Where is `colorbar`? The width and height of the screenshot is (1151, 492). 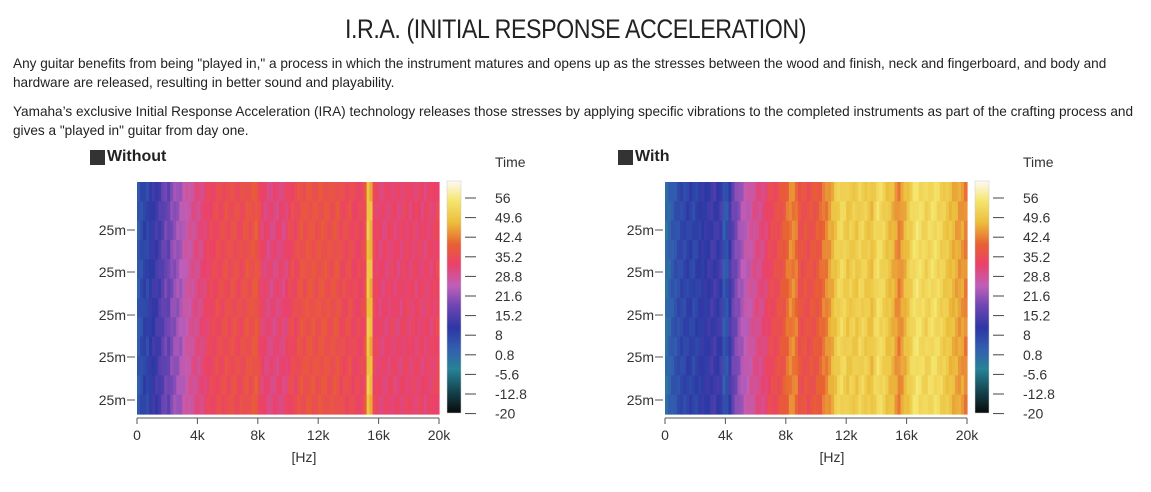 colorbar is located at coordinates (454, 297).